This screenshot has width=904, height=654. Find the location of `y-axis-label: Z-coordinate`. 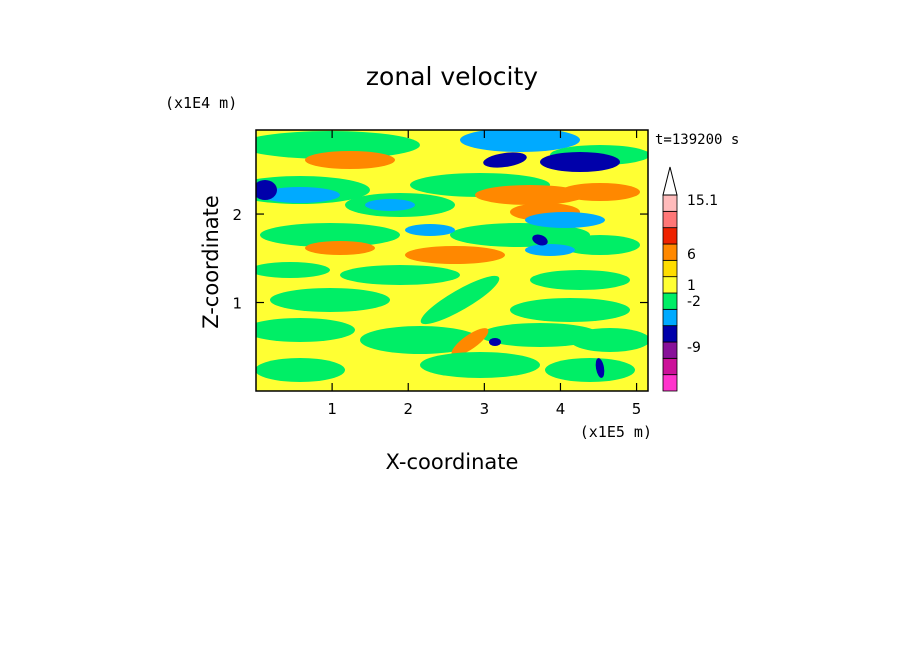

y-axis-label: Z-coordinate is located at coordinates (211, 262).